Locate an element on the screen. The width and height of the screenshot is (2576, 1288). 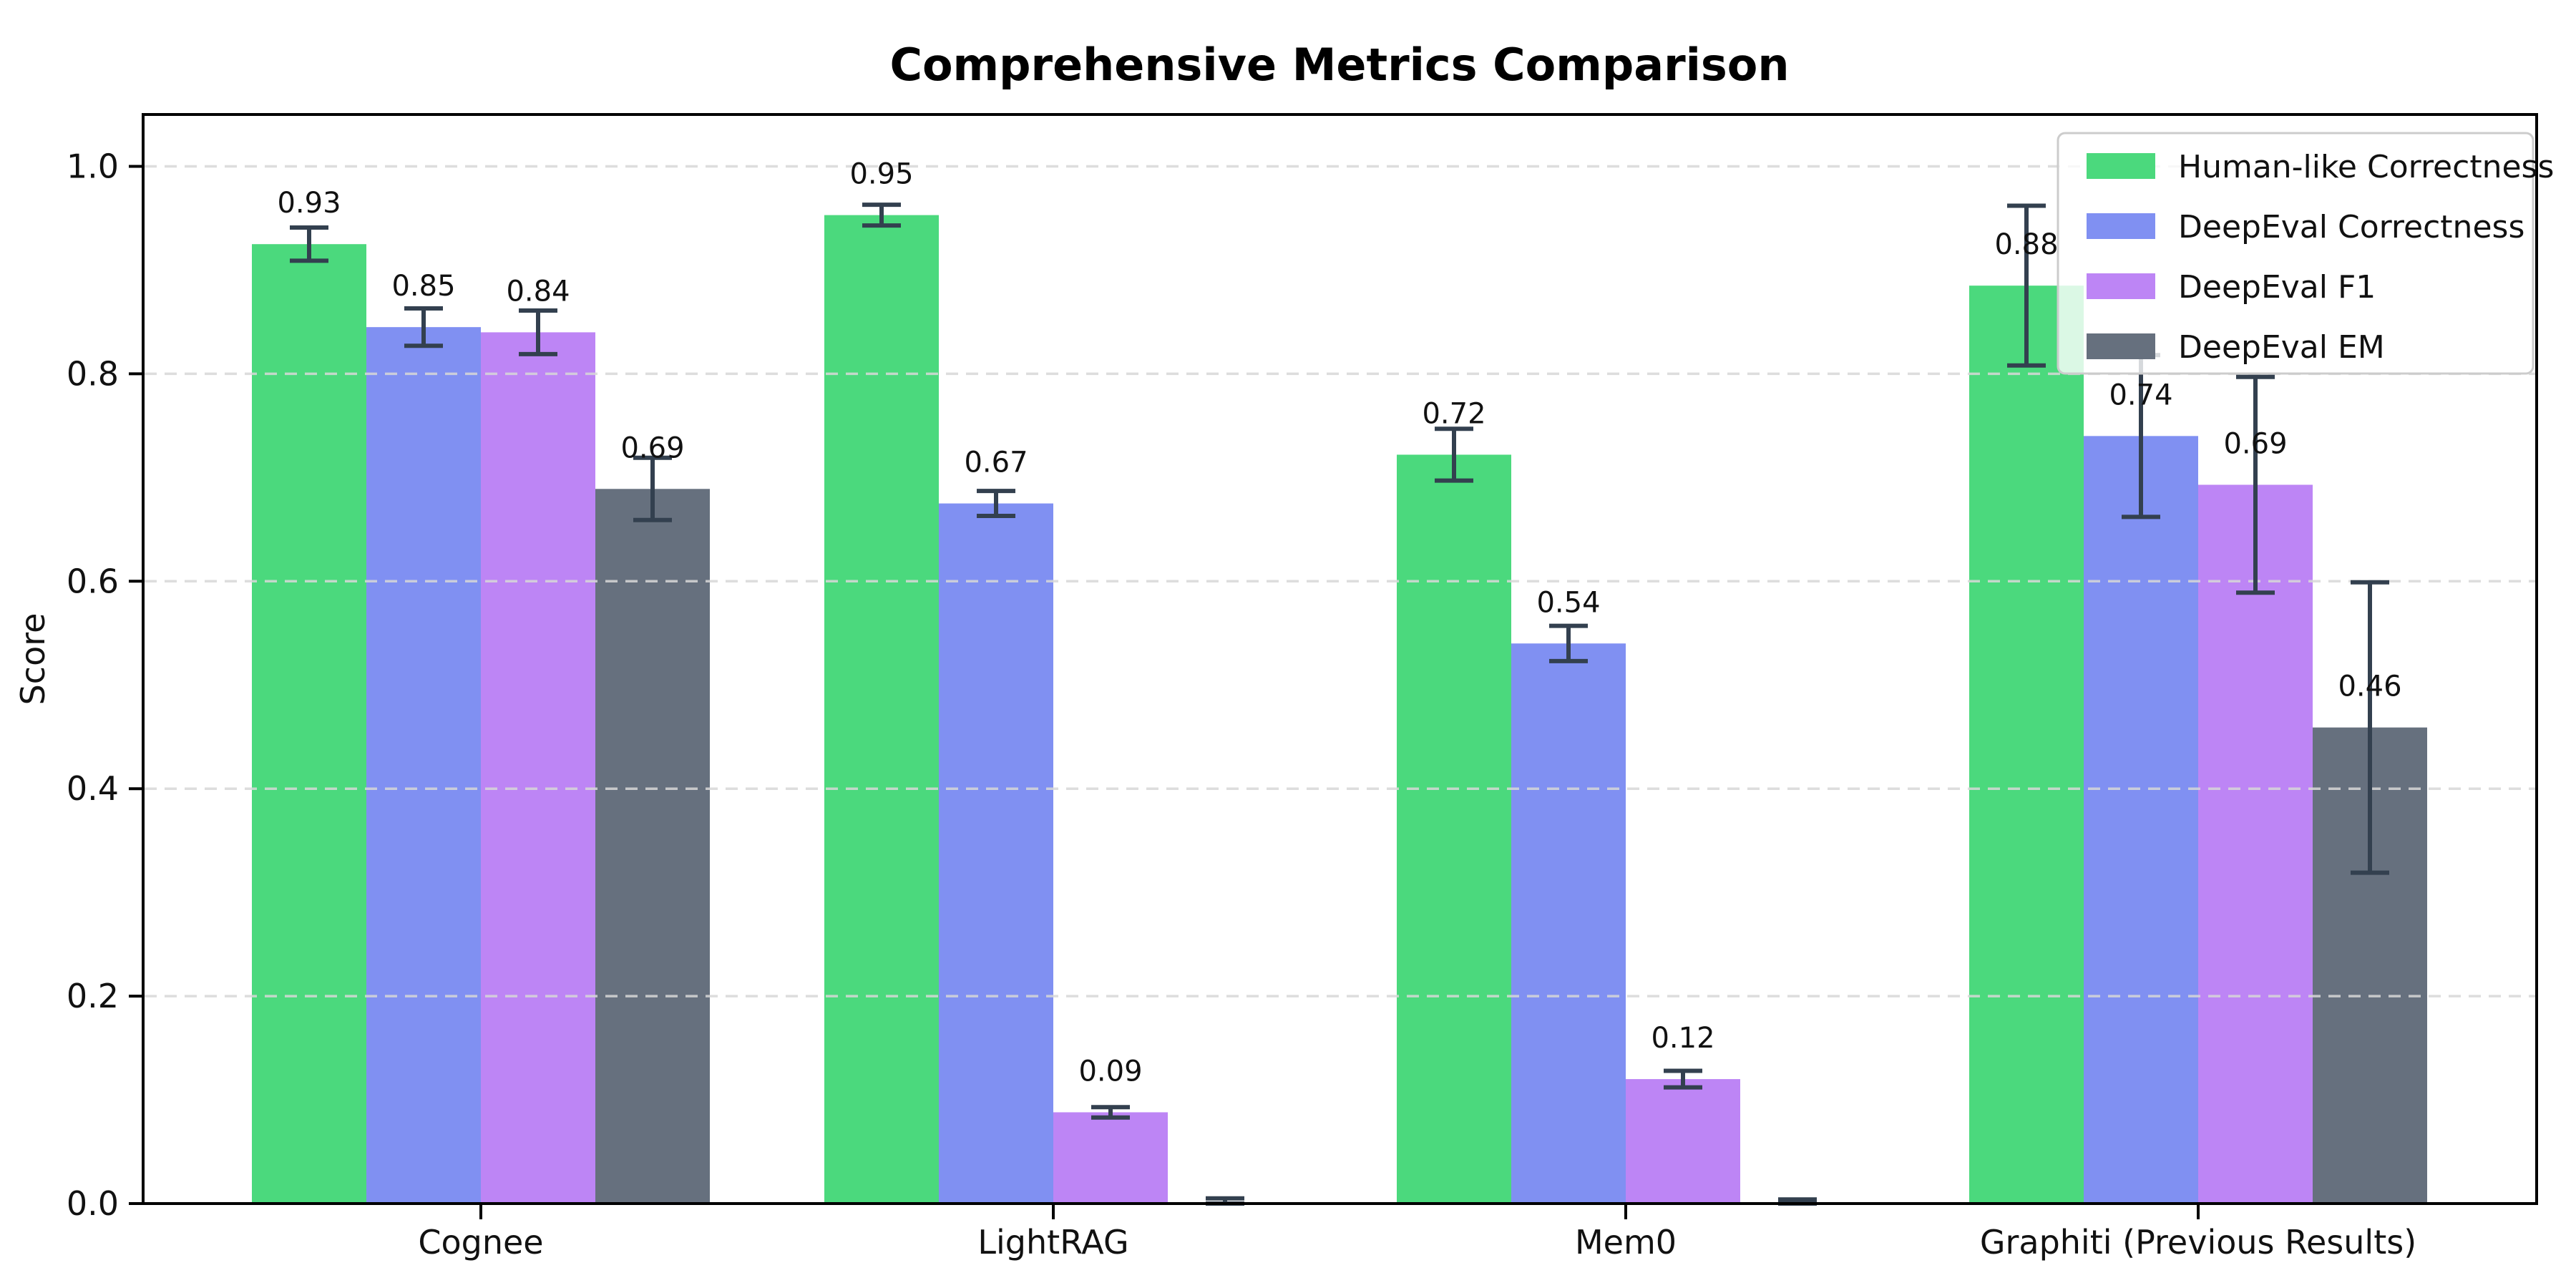
bar-cognee-human-like-correctness is located at coordinates (309, 724).